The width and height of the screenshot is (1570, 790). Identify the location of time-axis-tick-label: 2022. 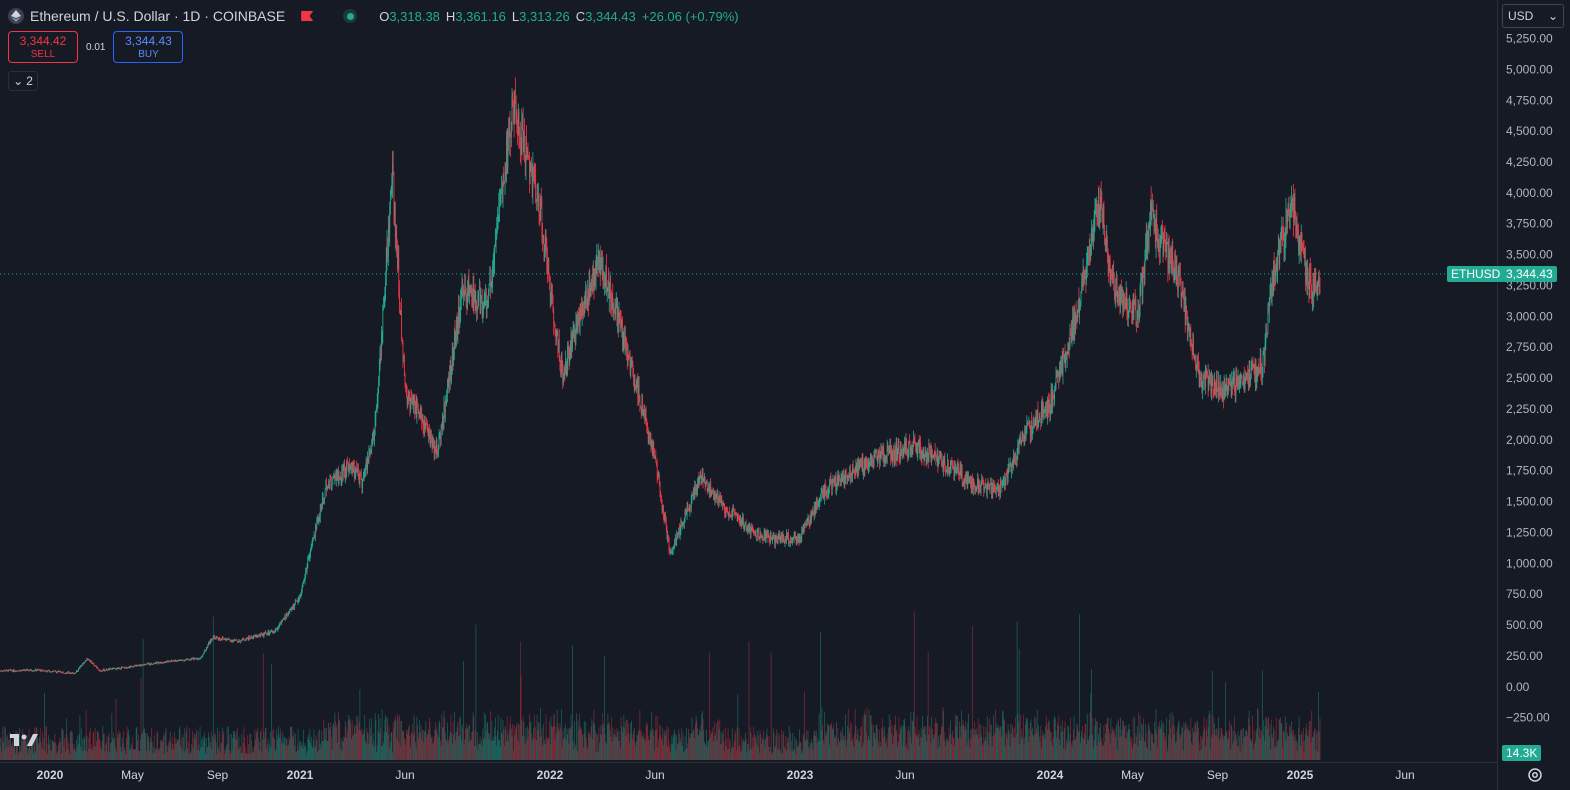
(550, 775).